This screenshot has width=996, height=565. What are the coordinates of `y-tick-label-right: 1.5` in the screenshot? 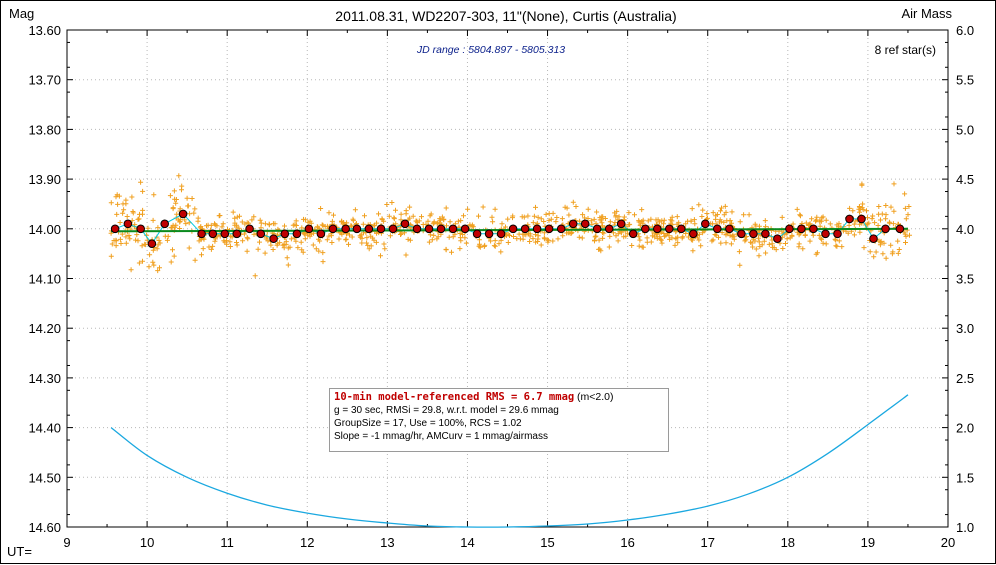 It's located at (965, 477).